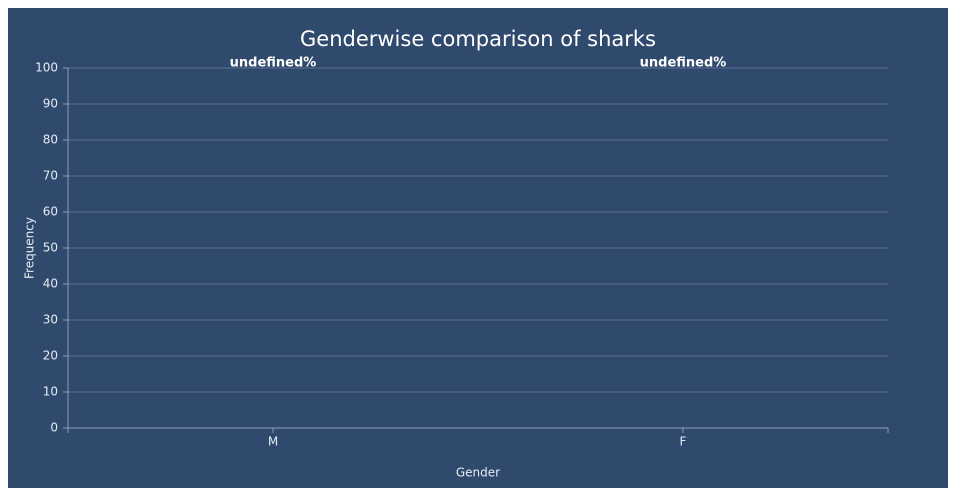 This screenshot has width=960, height=500. I want to click on y-tick-label: 90, so click(50, 104).